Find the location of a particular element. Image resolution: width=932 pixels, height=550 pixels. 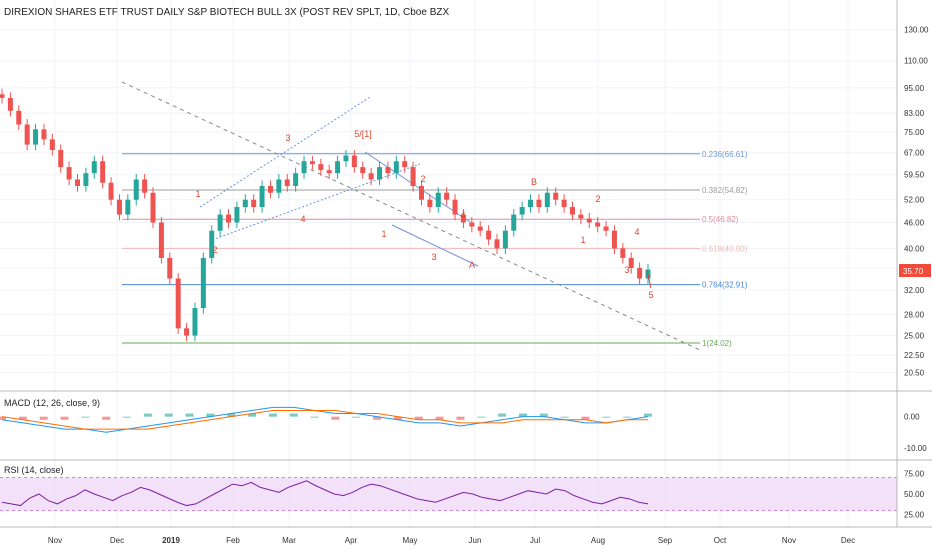

wedge-upper-line is located at coordinates (285, 152).